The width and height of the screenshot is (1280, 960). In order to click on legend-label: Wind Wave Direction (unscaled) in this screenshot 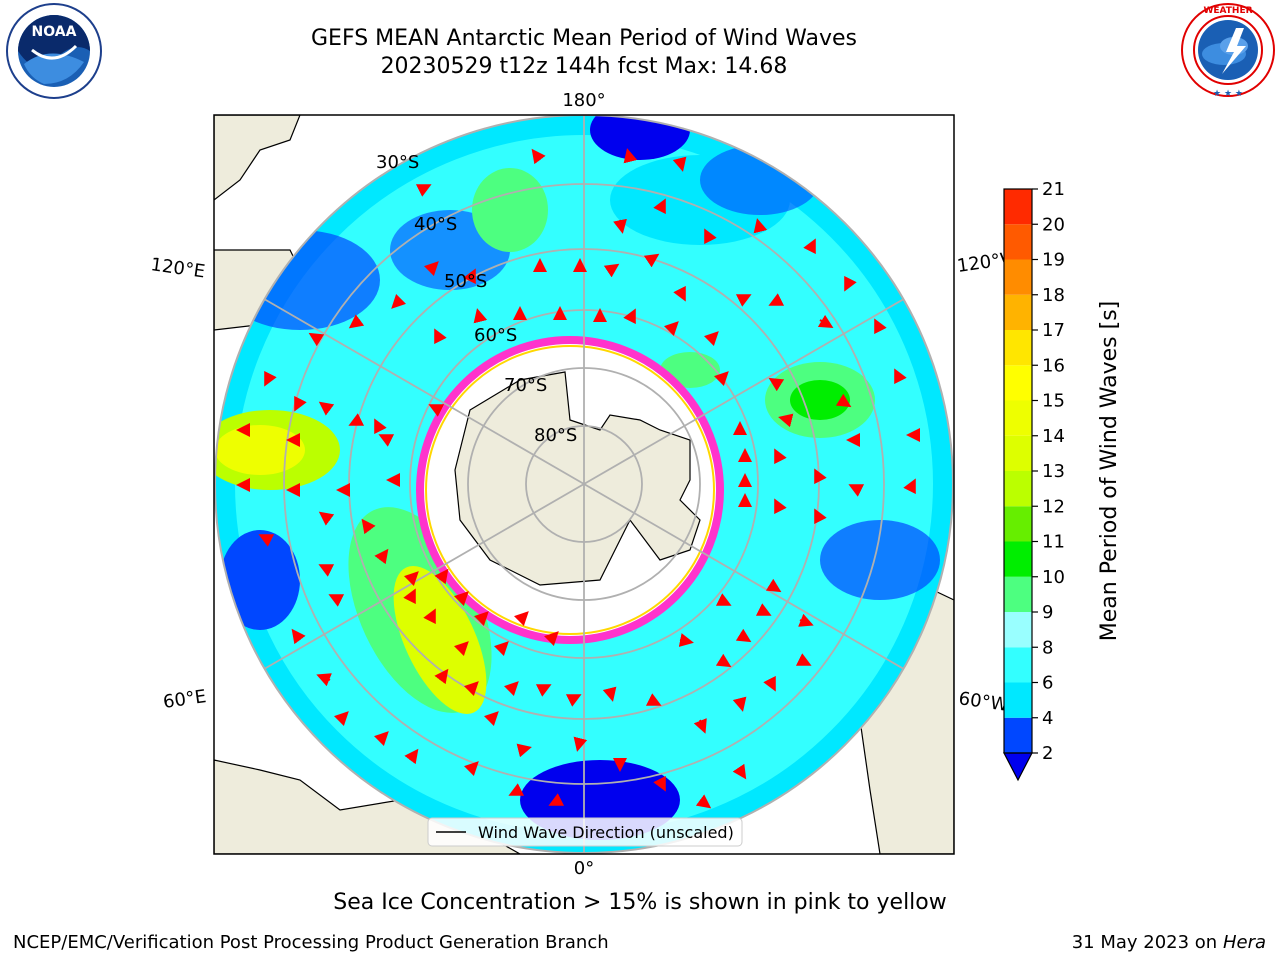, I will do `click(606, 832)`.